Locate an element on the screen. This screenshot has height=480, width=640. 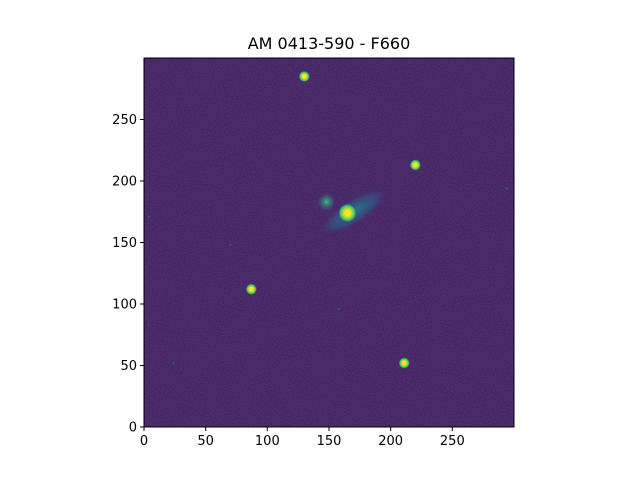
galaxy-nucleus-core is located at coordinates (347, 213).